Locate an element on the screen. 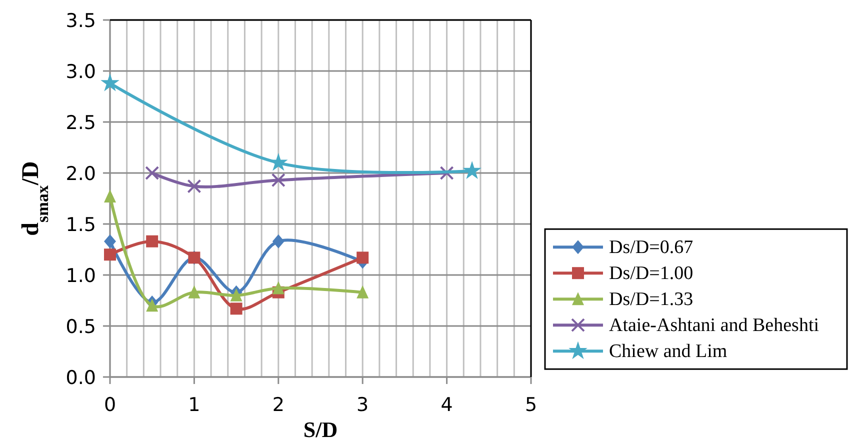 The image size is (859, 447). y-tick-label: 0.5 is located at coordinates (81, 327).